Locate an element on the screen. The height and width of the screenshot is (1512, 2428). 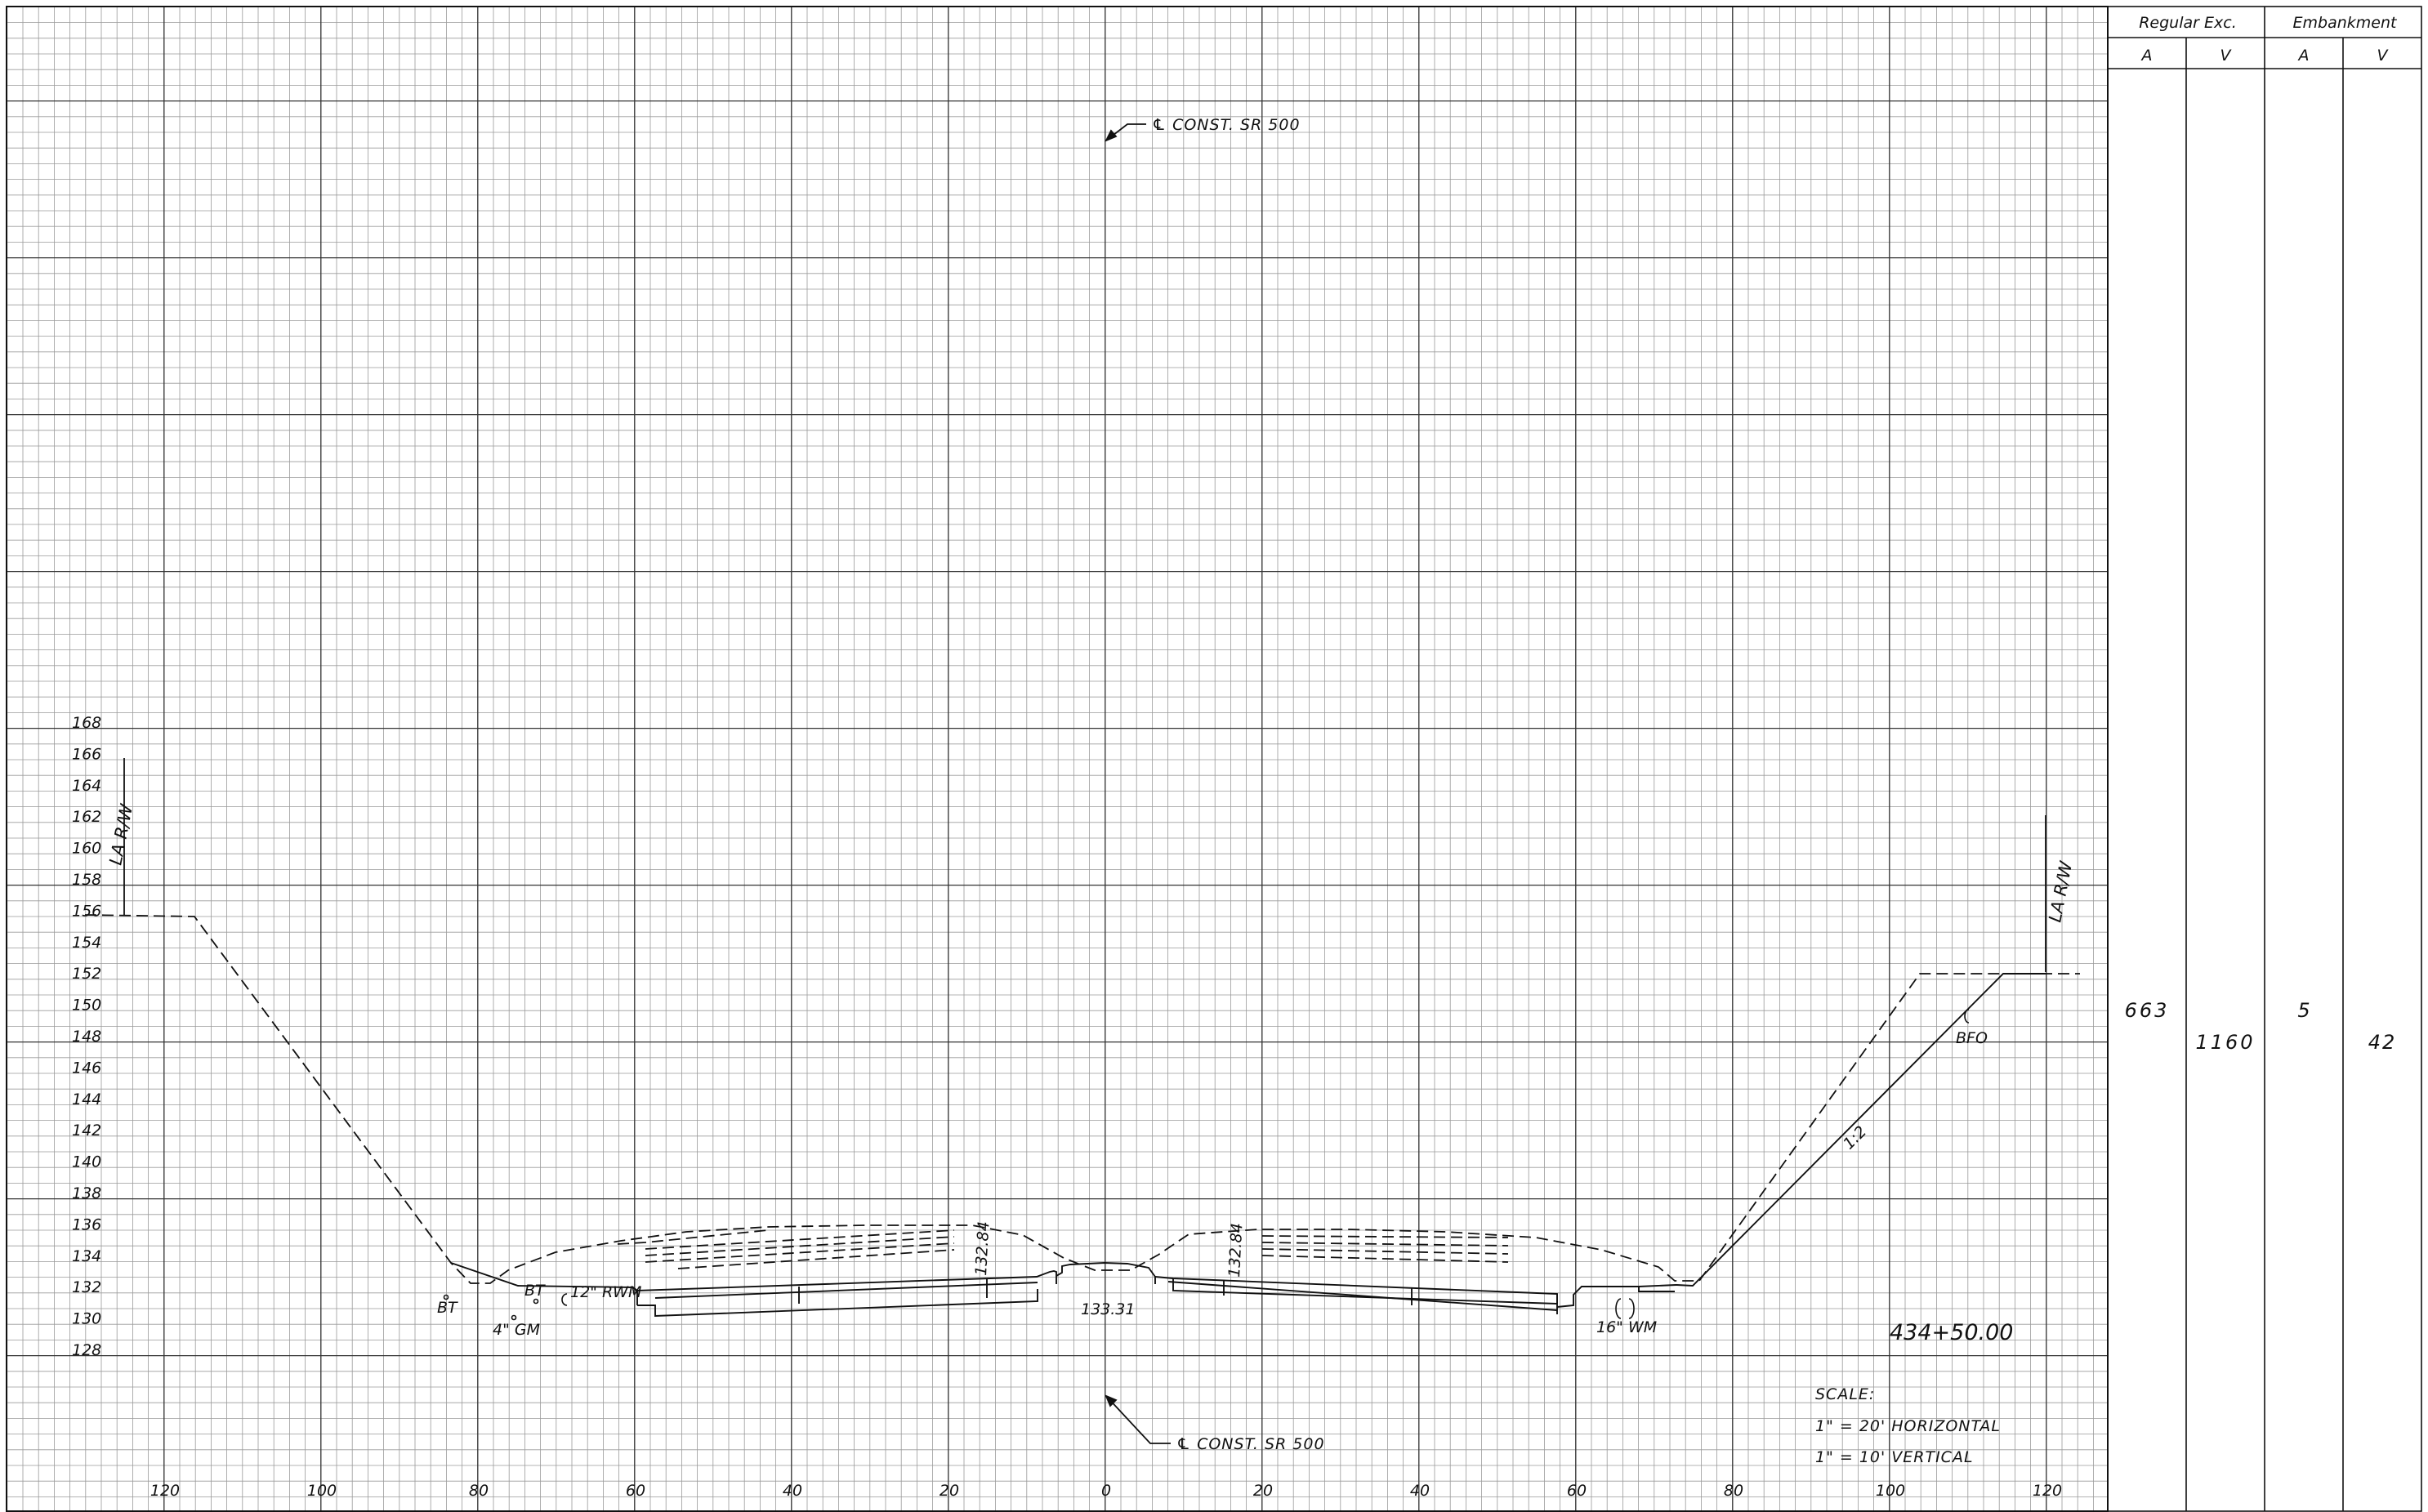
bt-left-label: BT is located at coordinates (447, 1308).